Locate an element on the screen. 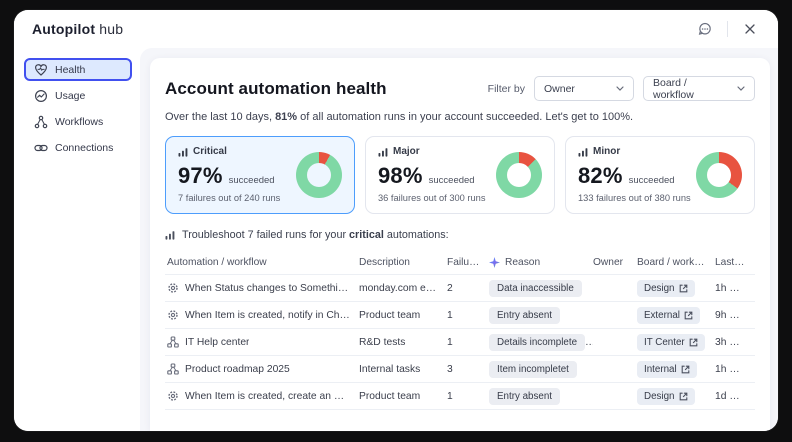  app-title-bold: Autopilot is located at coordinates (64, 29).